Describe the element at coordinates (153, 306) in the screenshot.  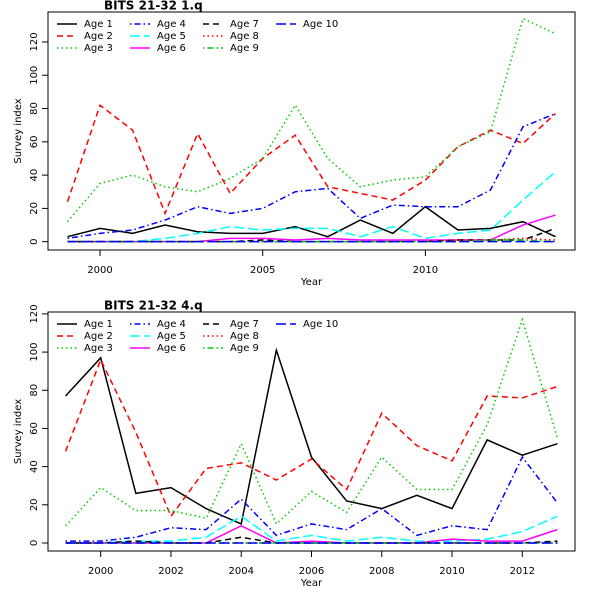
I see `chart-title: BITS 21-32 4.q` at that location.